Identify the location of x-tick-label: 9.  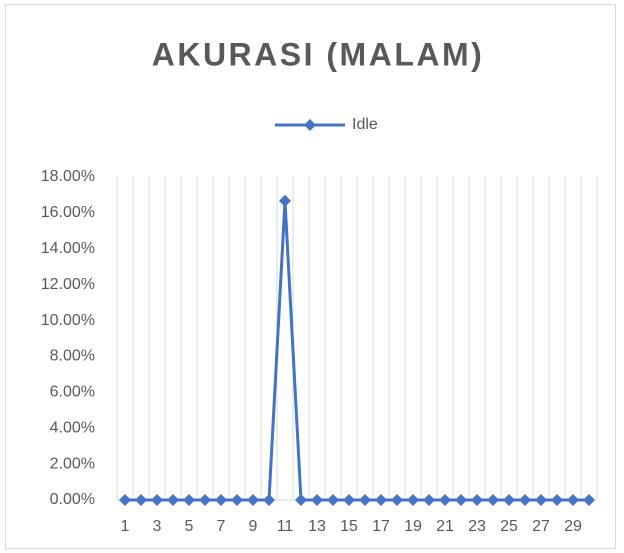
(253, 526).